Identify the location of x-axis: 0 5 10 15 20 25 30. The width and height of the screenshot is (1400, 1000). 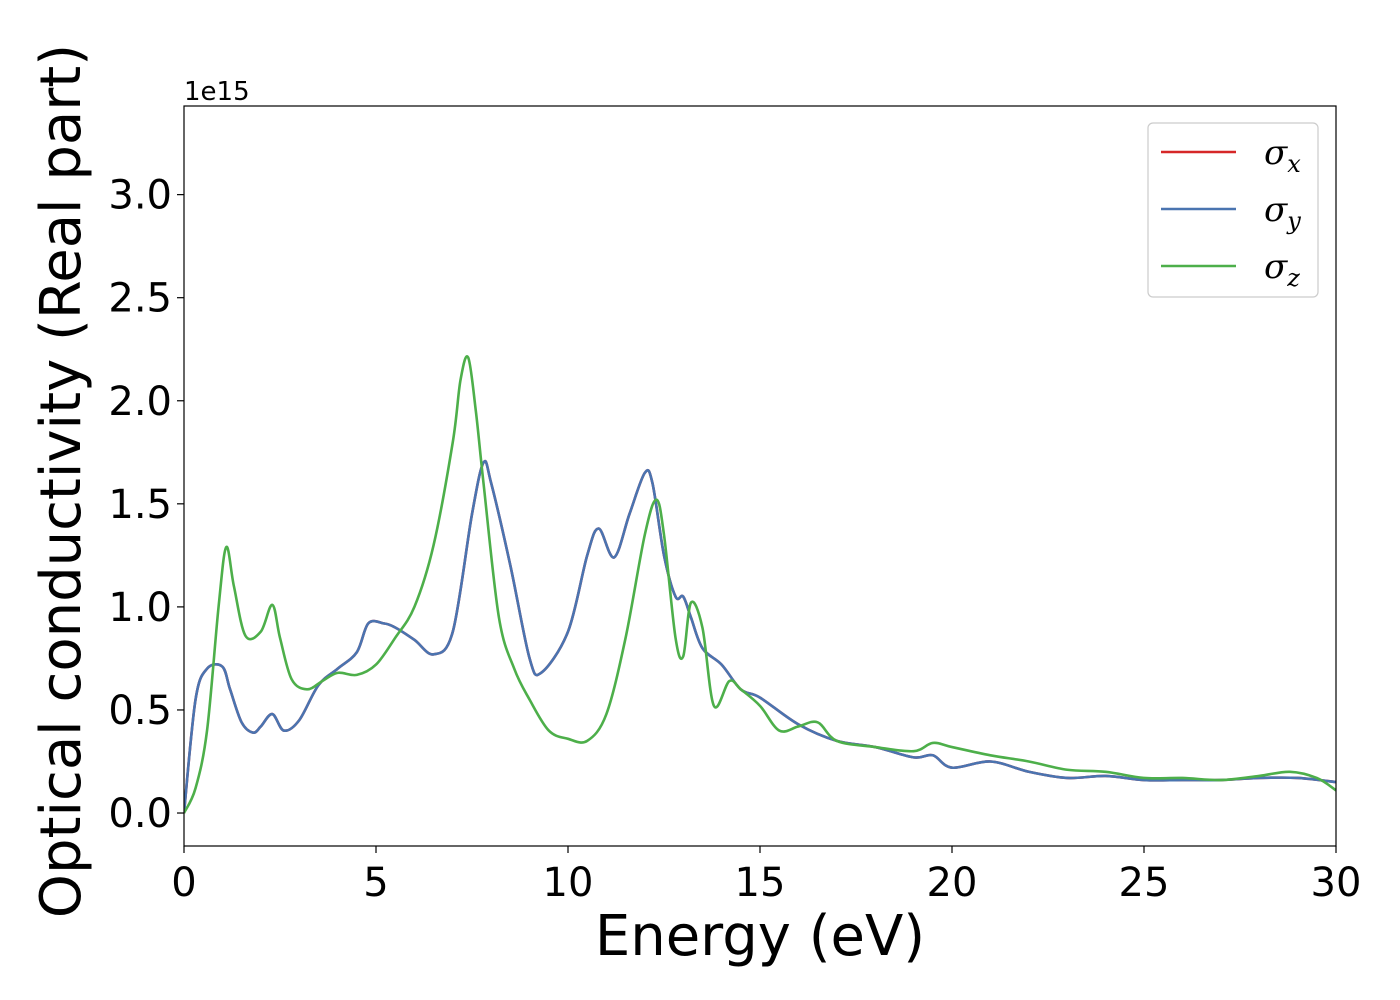
(766, 876).